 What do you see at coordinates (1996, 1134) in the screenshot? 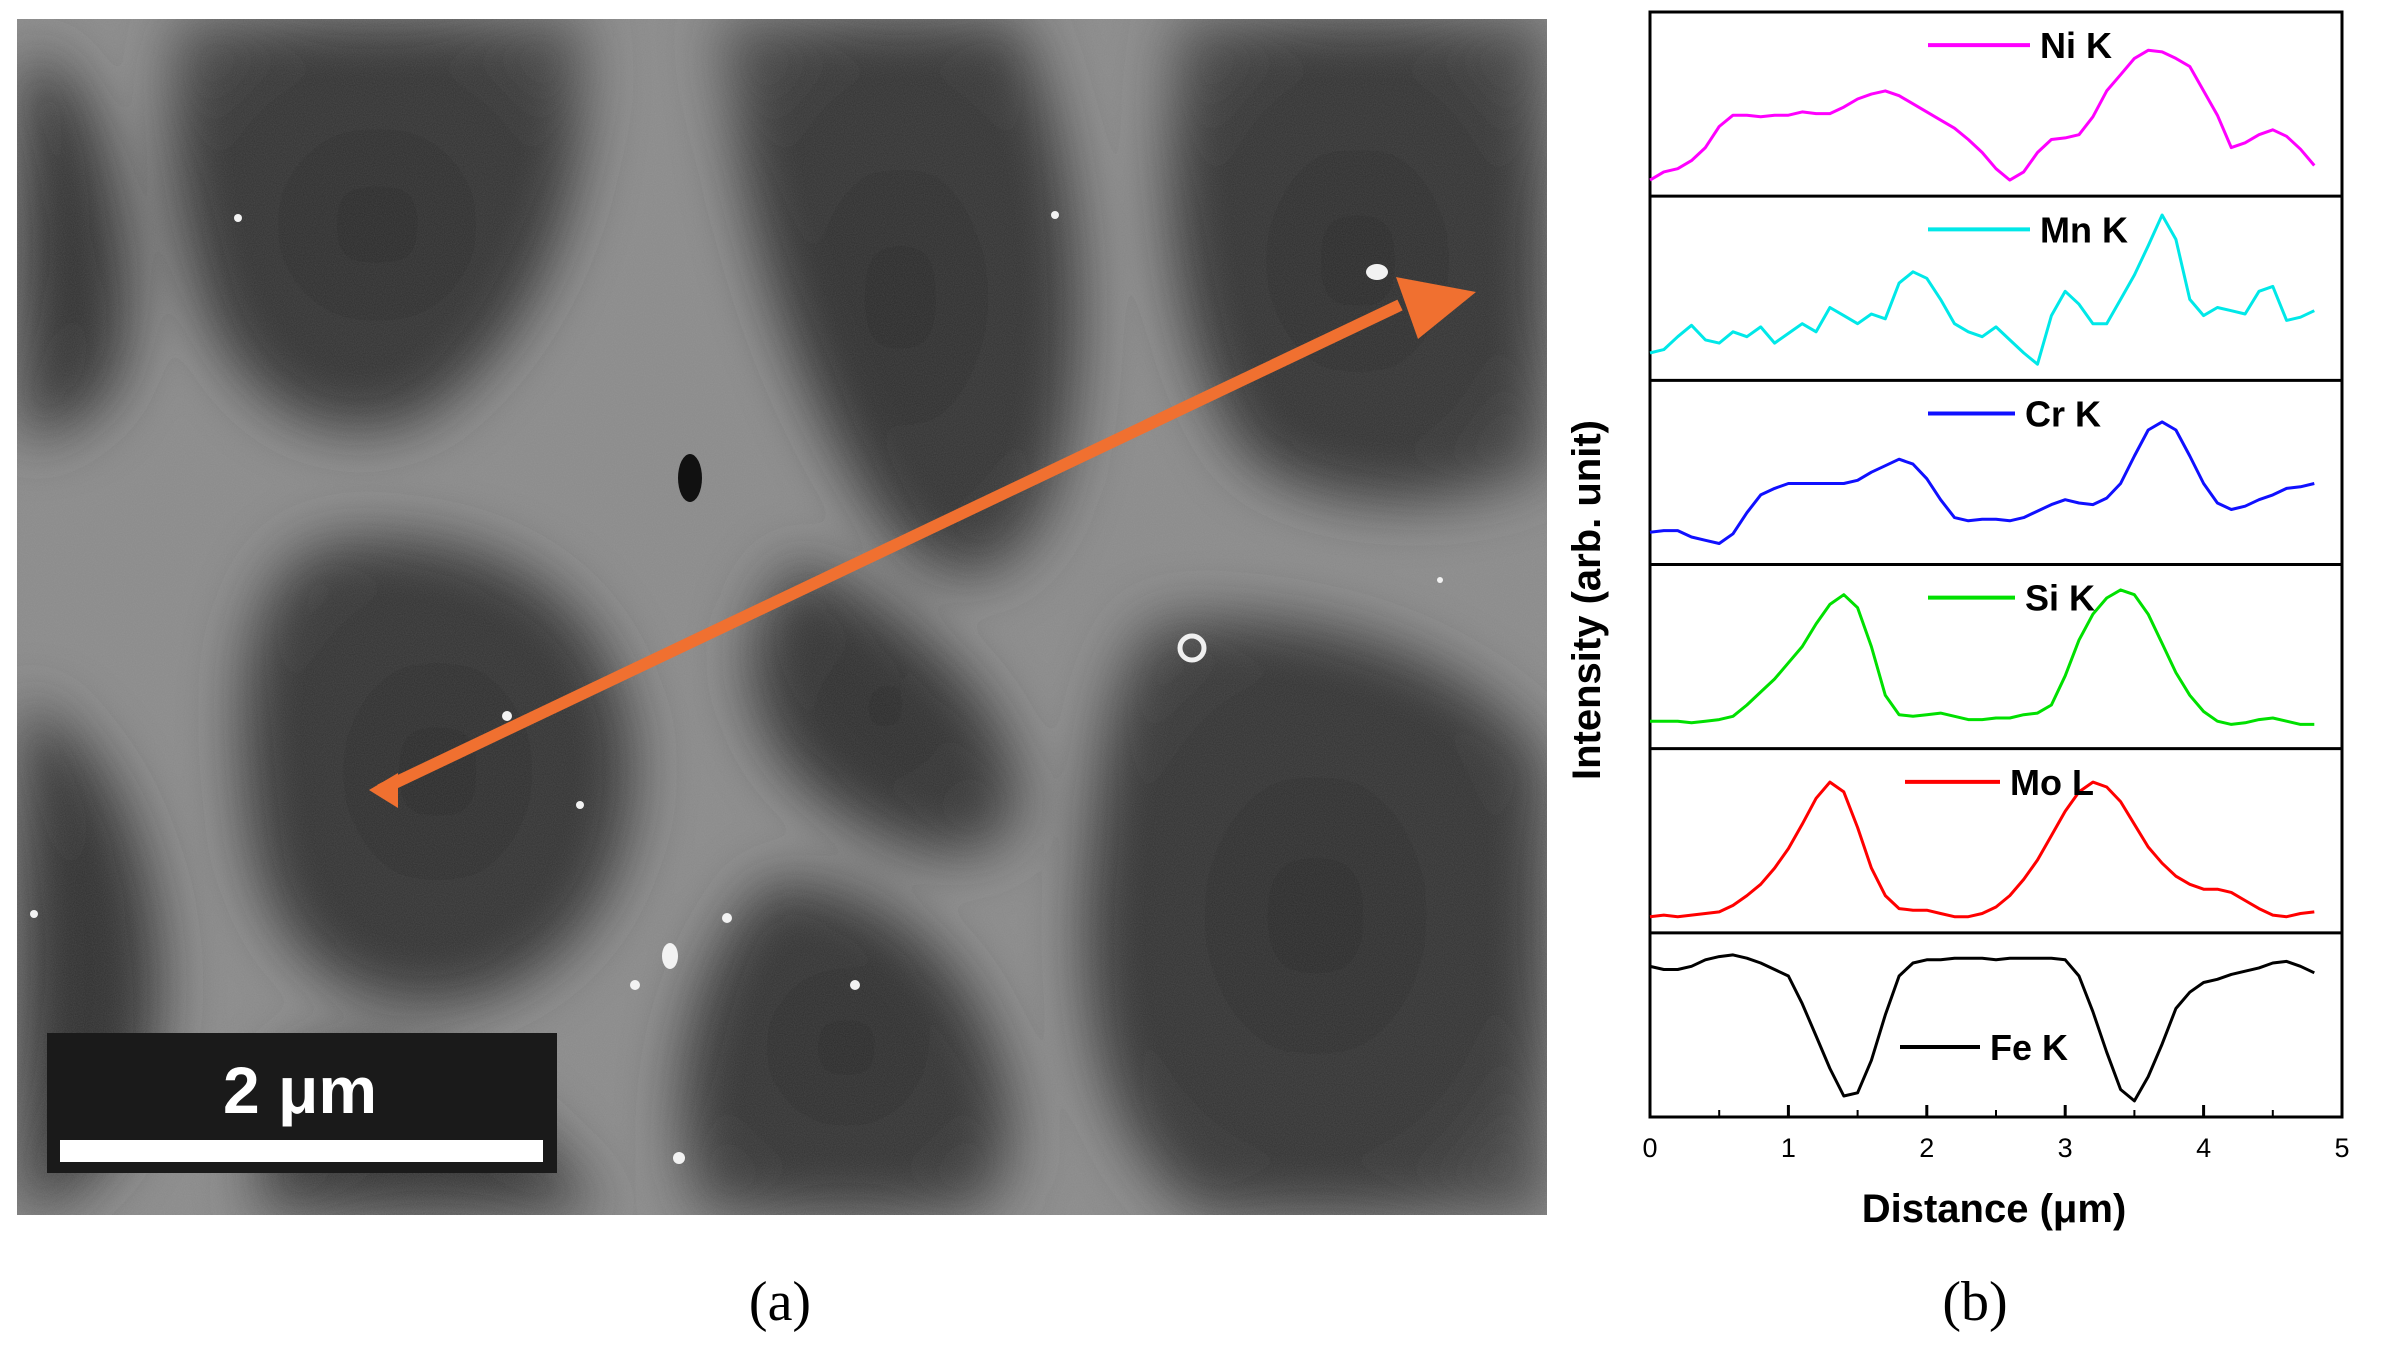
I see `x-axis: 0 1 2 3 4 5` at bounding box center [1996, 1134].